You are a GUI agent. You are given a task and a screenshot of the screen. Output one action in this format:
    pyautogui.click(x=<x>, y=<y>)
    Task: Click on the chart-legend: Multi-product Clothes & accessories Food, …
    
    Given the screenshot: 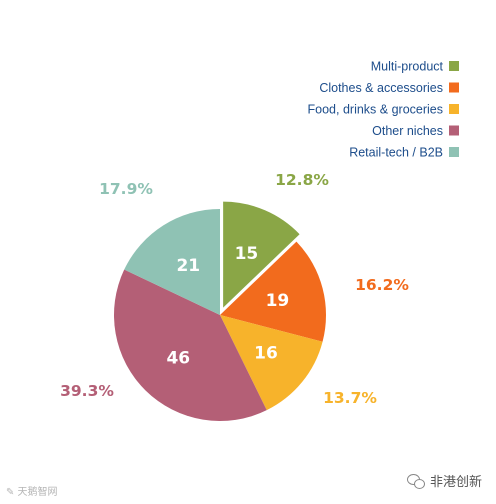 What is the action you would take?
    pyautogui.click(x=383, y=110)
    